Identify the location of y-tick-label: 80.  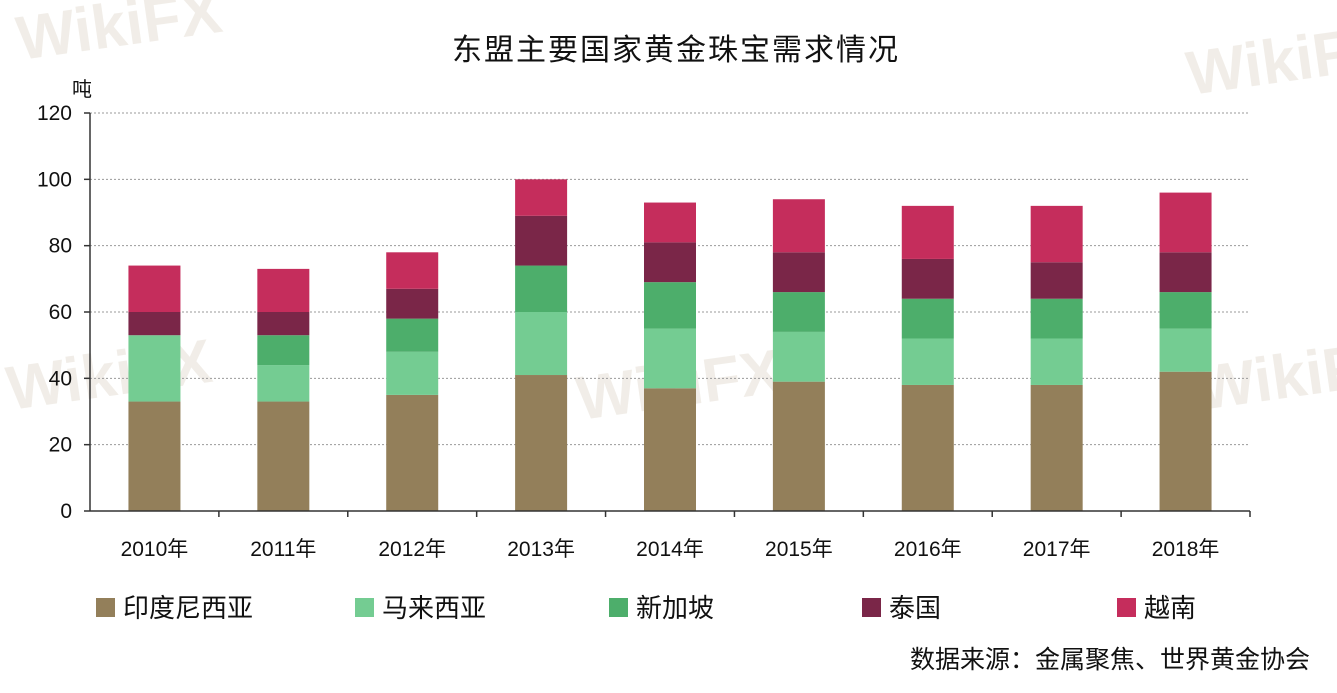
(60, 246).